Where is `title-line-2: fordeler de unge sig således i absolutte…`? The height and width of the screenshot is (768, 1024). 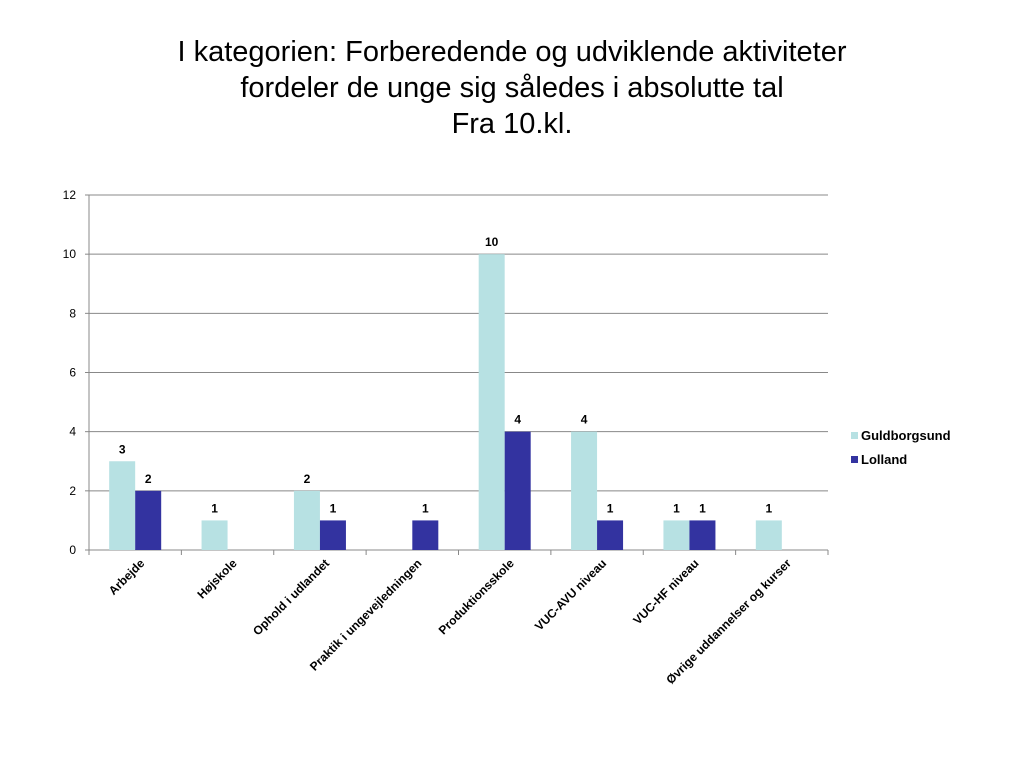 title-line-2: fordeler de unge sig således i absolutte… is located at coordinates (512, 88).